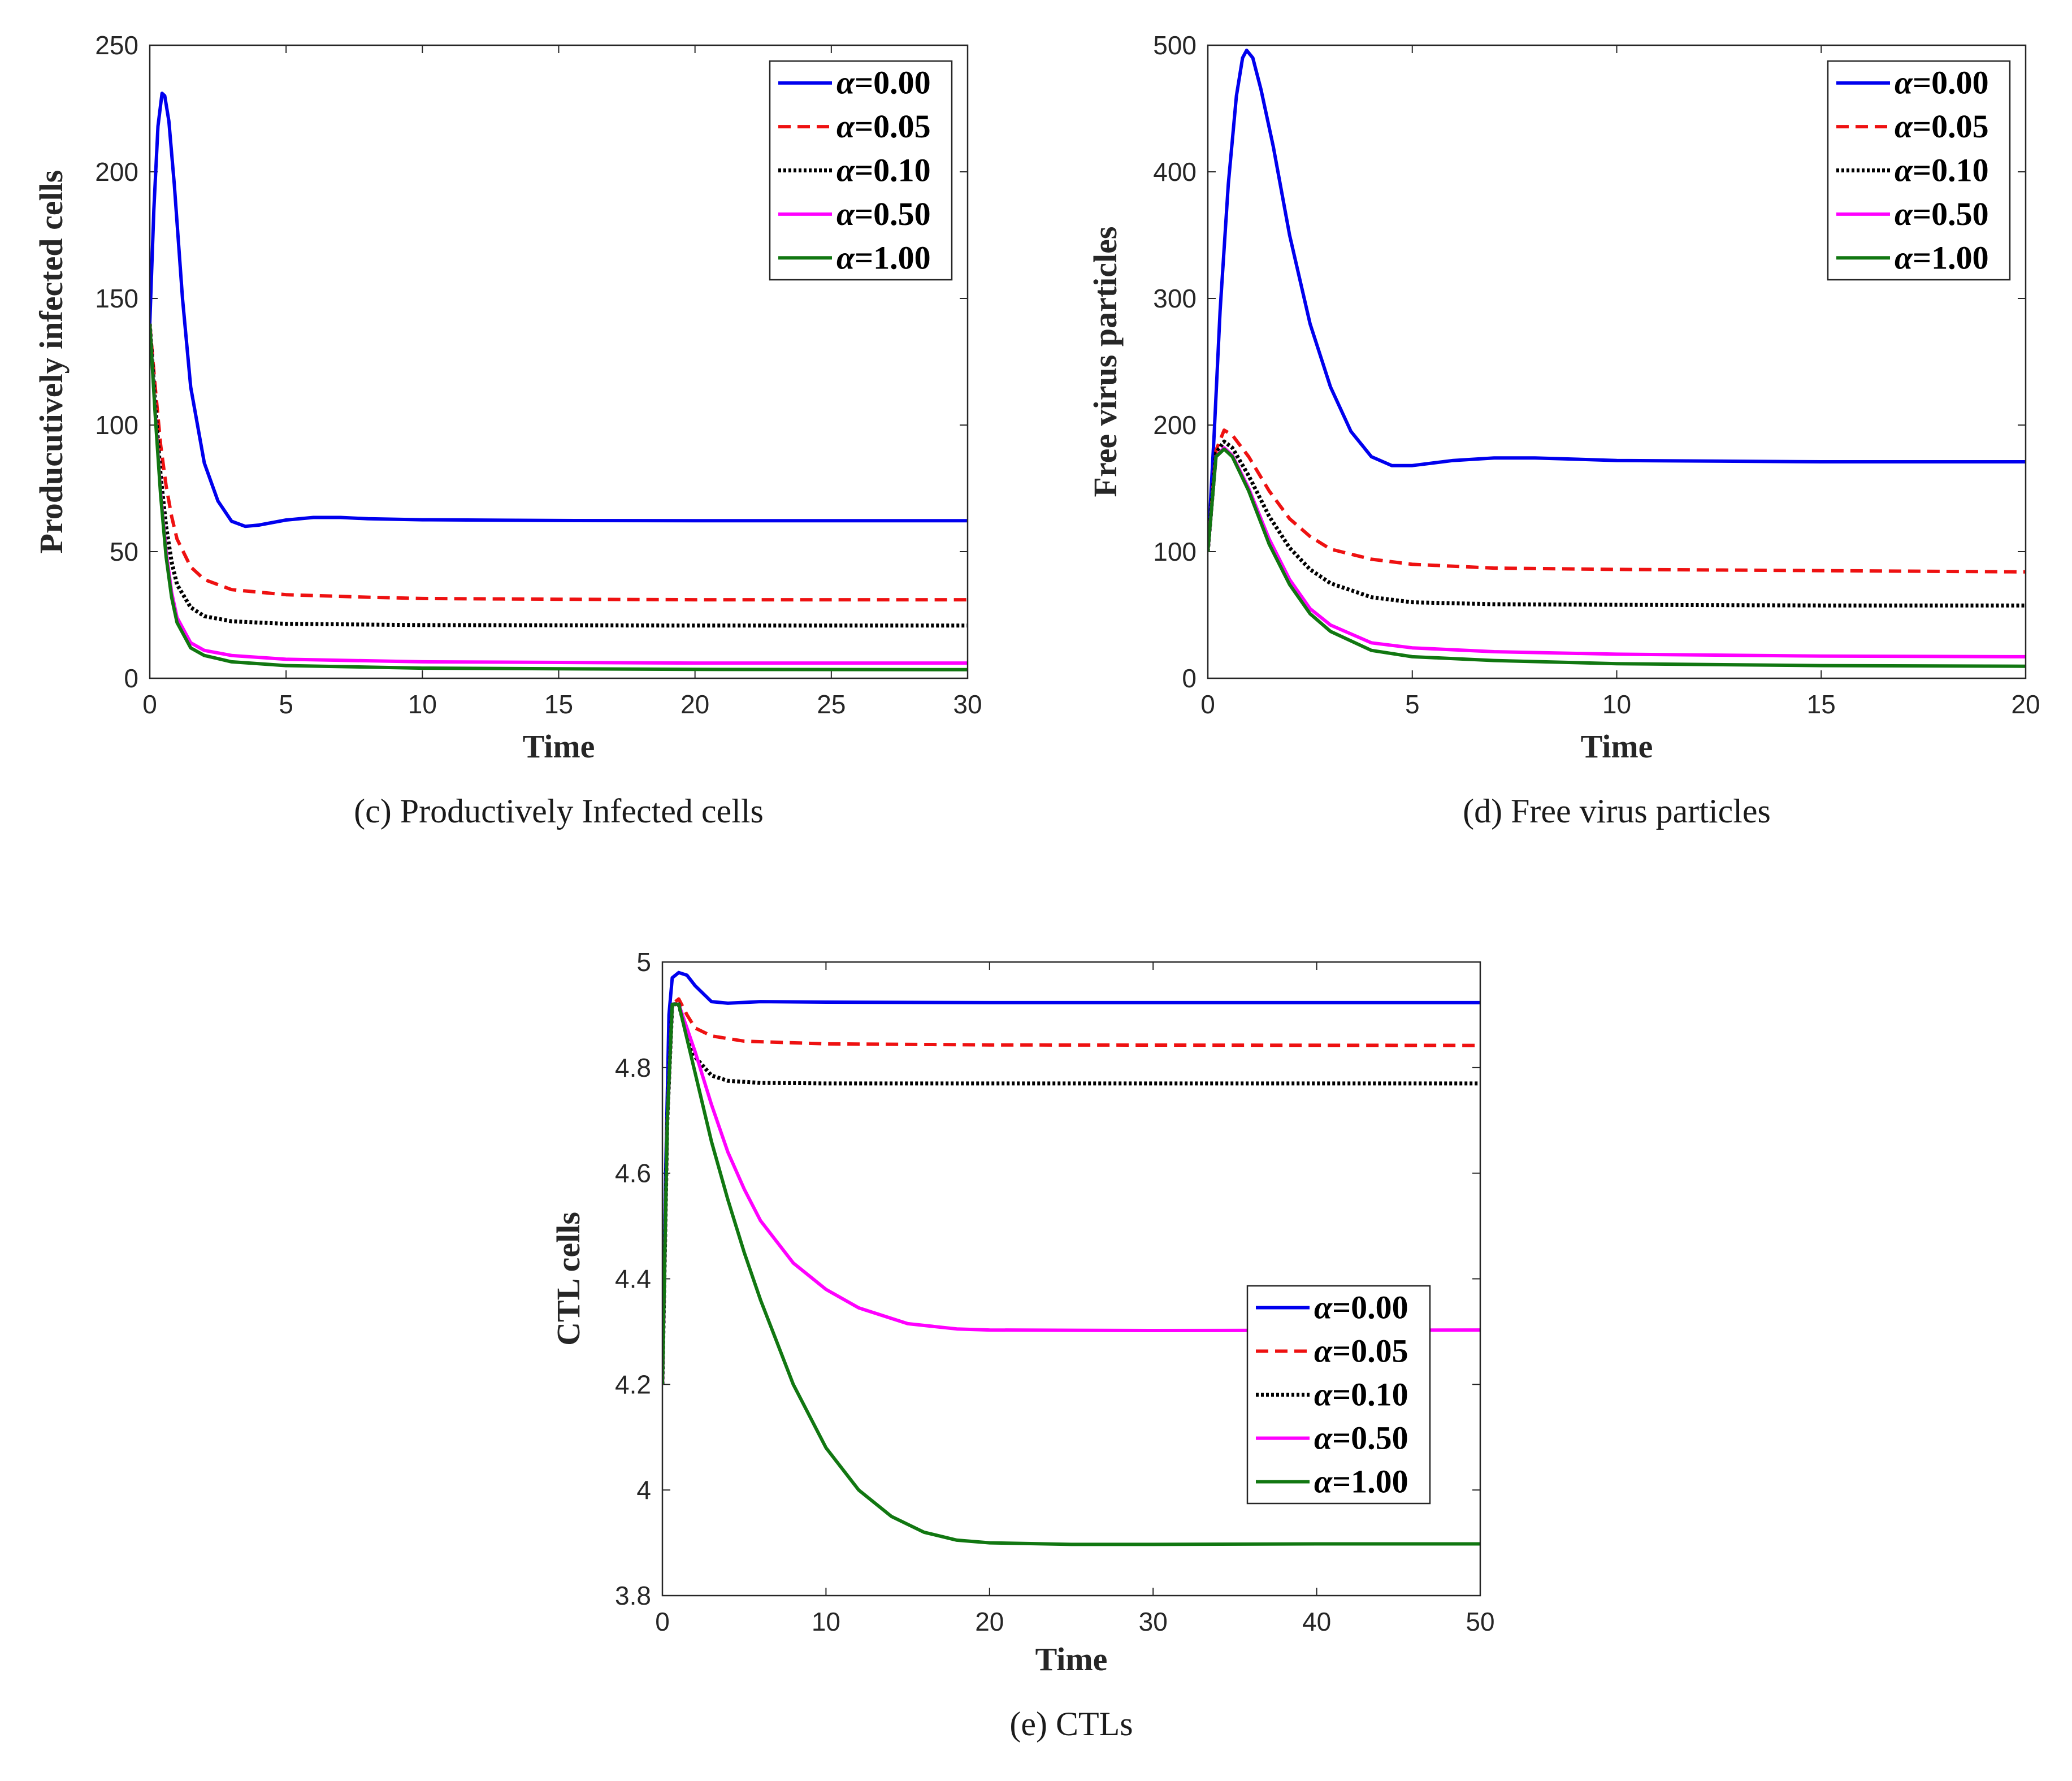  What do you see at coordinates (1105, 362) in the screenshot?
I see `y-axis-label: Free virus particles` at bounding box center [1105, 362].